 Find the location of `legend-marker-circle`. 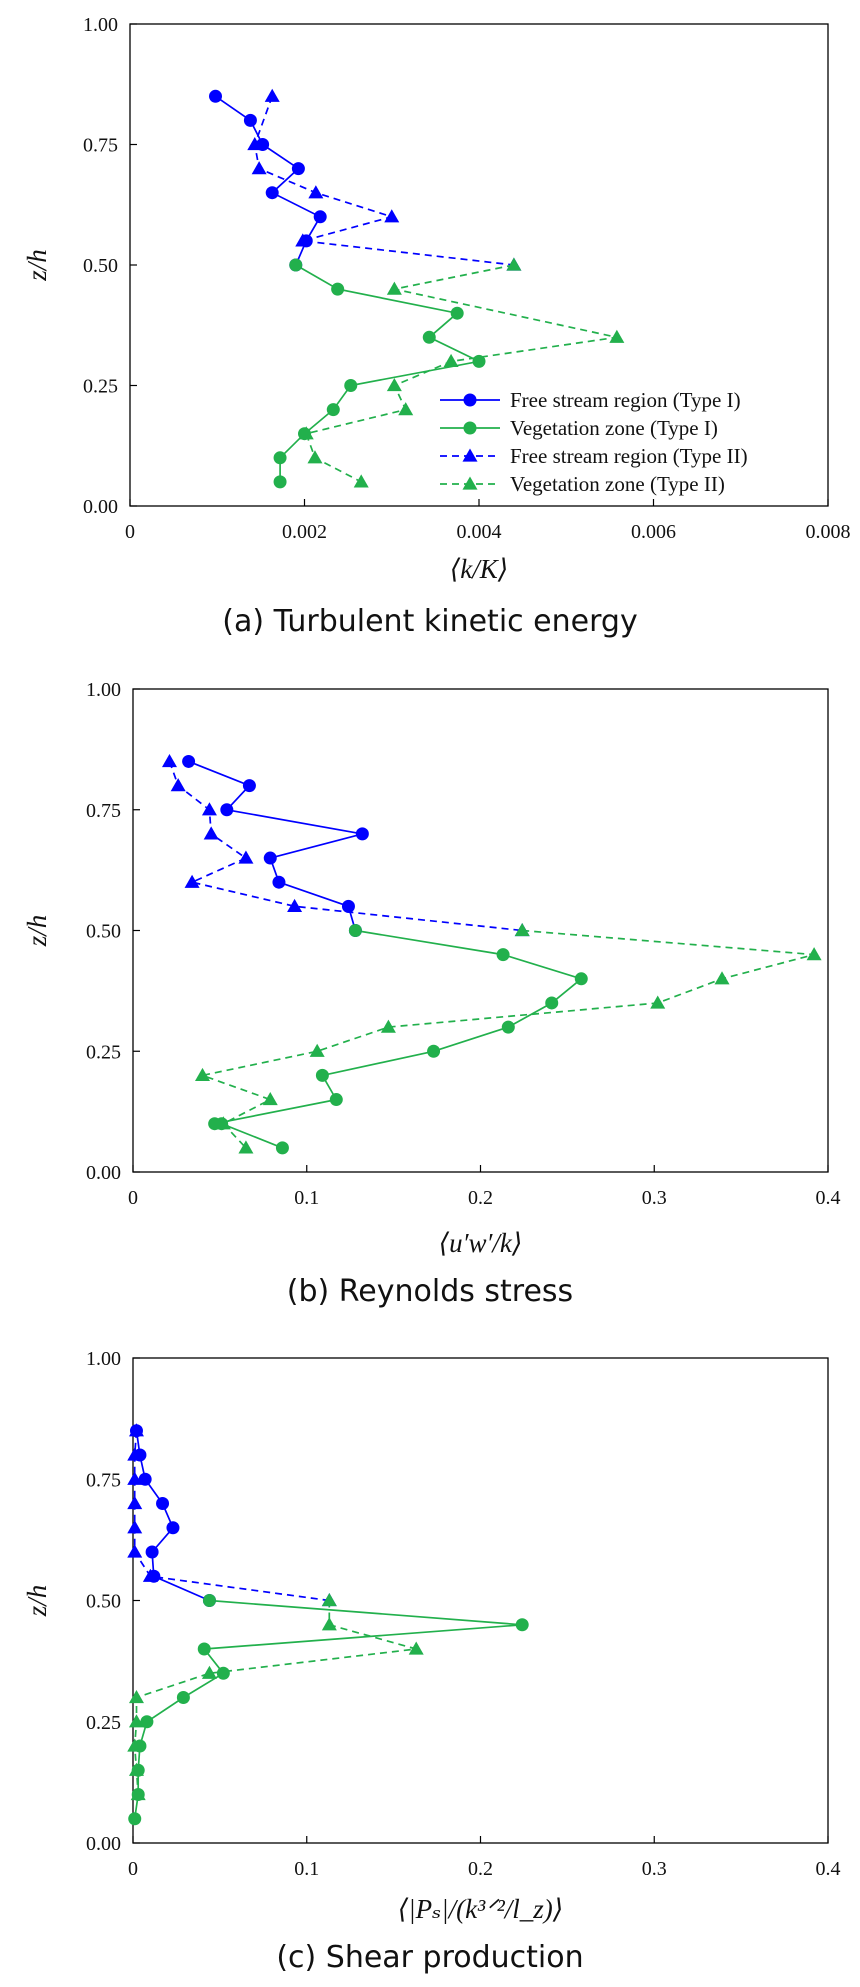

legend-marker-circle is located at coordinates (470, 400).